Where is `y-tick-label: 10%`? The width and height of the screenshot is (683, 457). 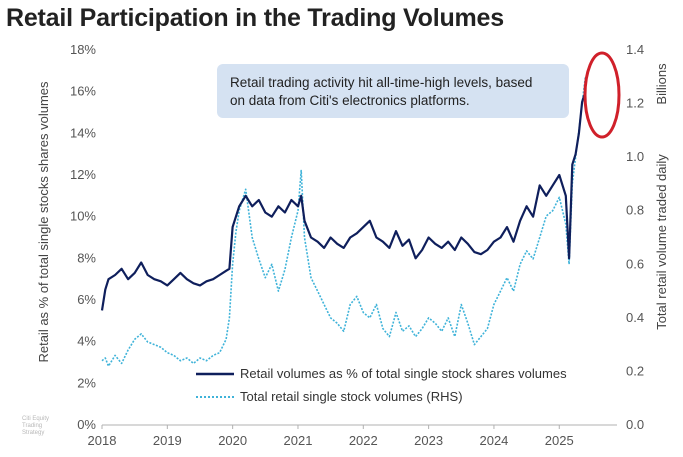
y-tick-label: 10% is located at coordinates (83, 216).